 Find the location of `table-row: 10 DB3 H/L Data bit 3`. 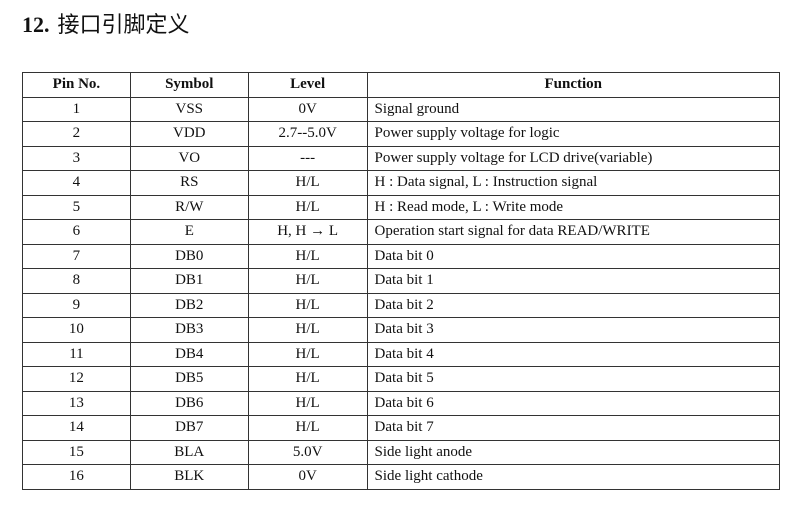

table-row: 10 DB3 H/L Data bit 3 is located at coordinates (401, 330).